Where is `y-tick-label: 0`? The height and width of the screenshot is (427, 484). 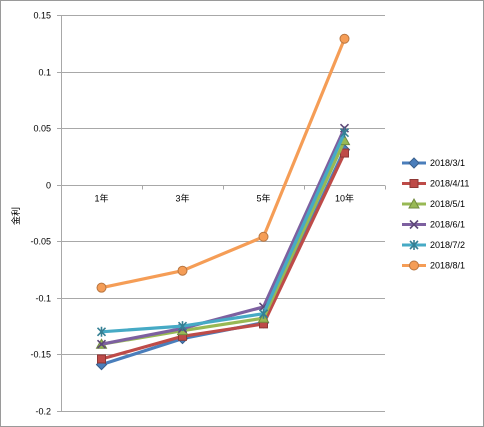
y-tick-label: 0 is located at coordinates (48, 186).